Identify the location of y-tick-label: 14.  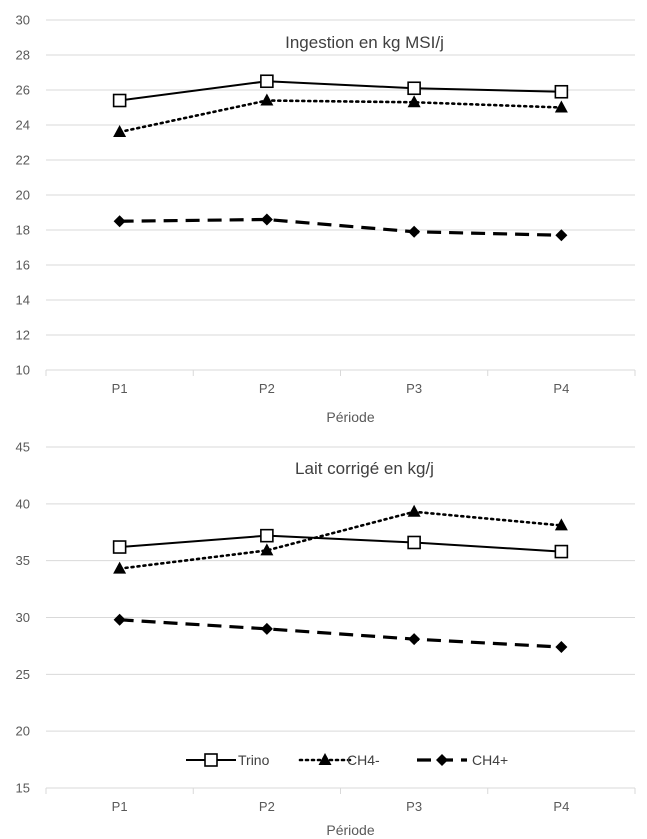
(23, 300).